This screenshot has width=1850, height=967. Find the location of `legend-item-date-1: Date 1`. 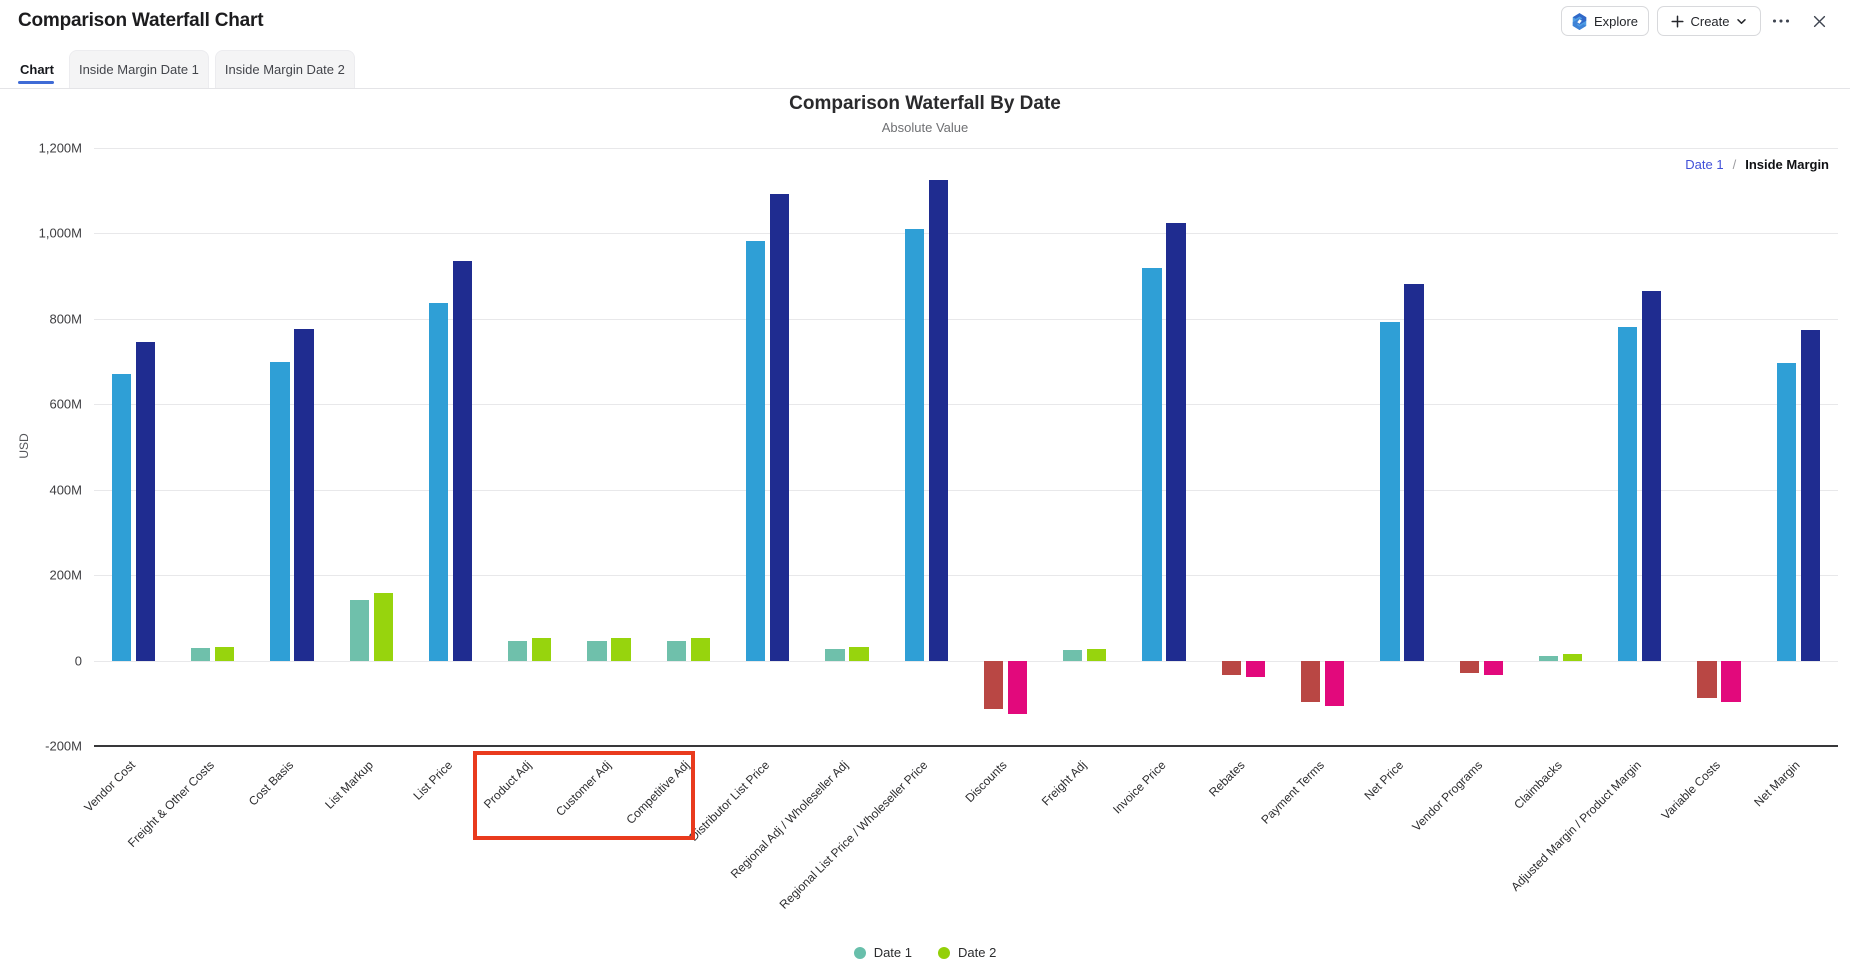

legend-item-date-1: Date 1 is located at coordinates (882, 952).